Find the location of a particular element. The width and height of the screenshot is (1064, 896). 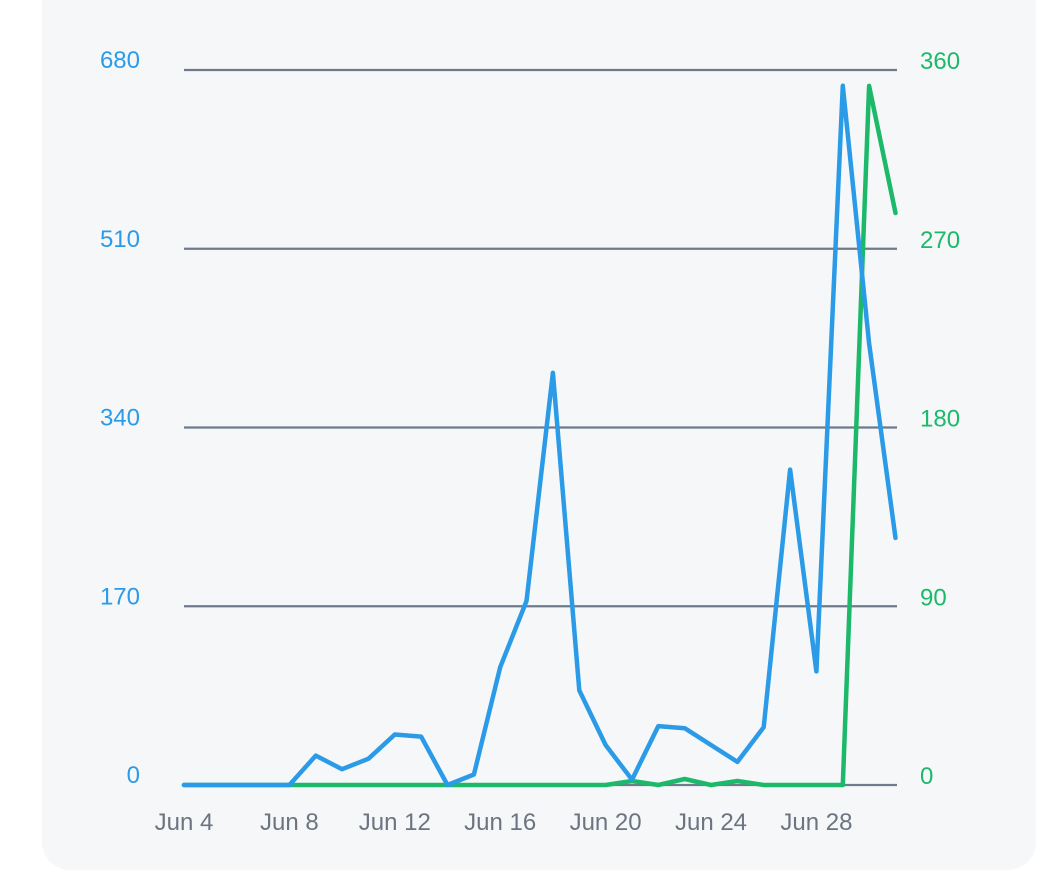

x-tick-label: Jun 12 is located at coordinates (395, 822).